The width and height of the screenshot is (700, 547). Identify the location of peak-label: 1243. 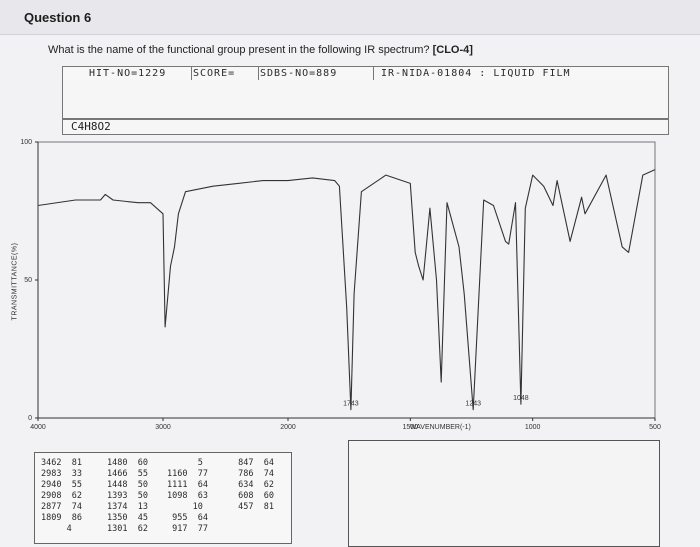
(473, 404).